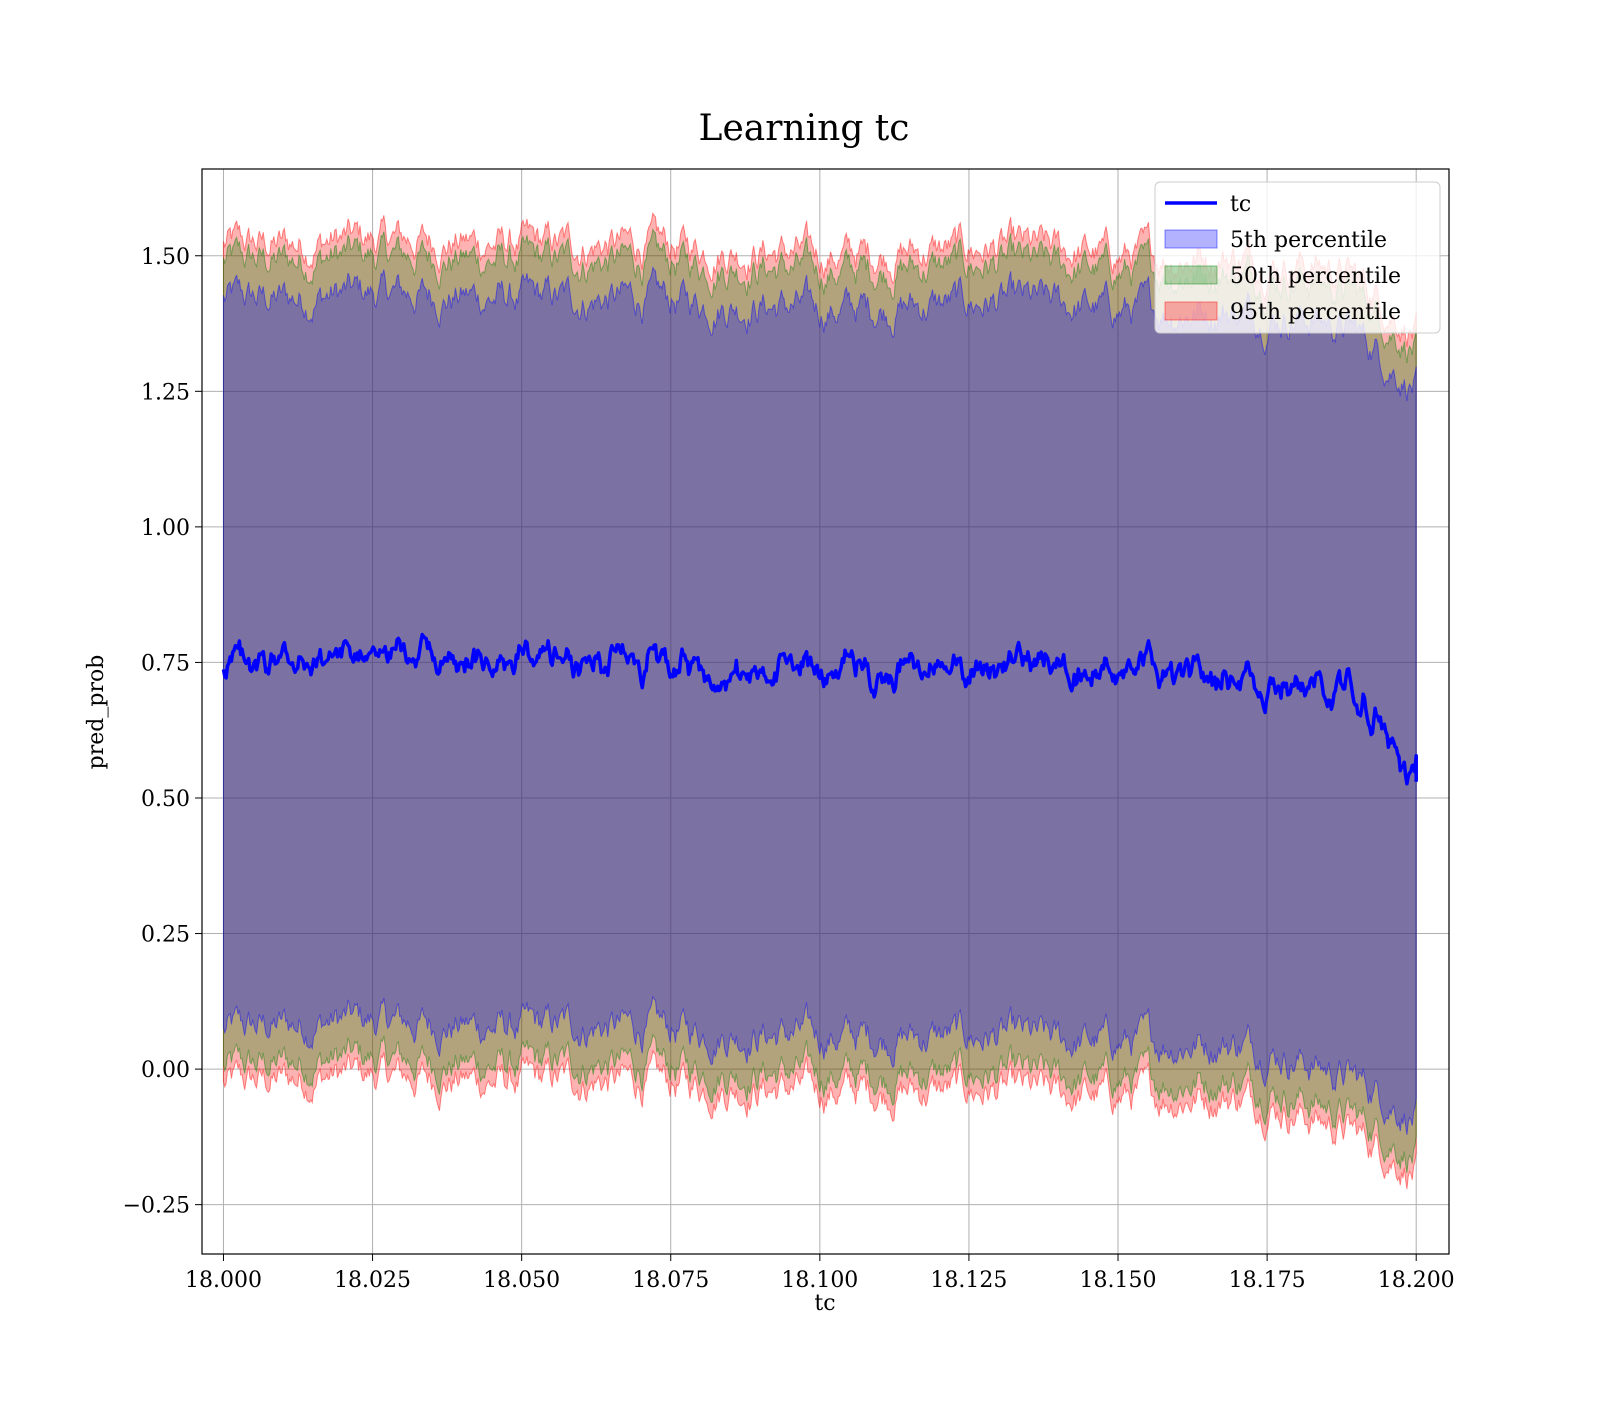 Image resolution: width=1600 pixels, height=1405 pixels. Describe the element at coordinates (165, 528) in the screenshot. I see `y-tick-label: 1.00` at that location.